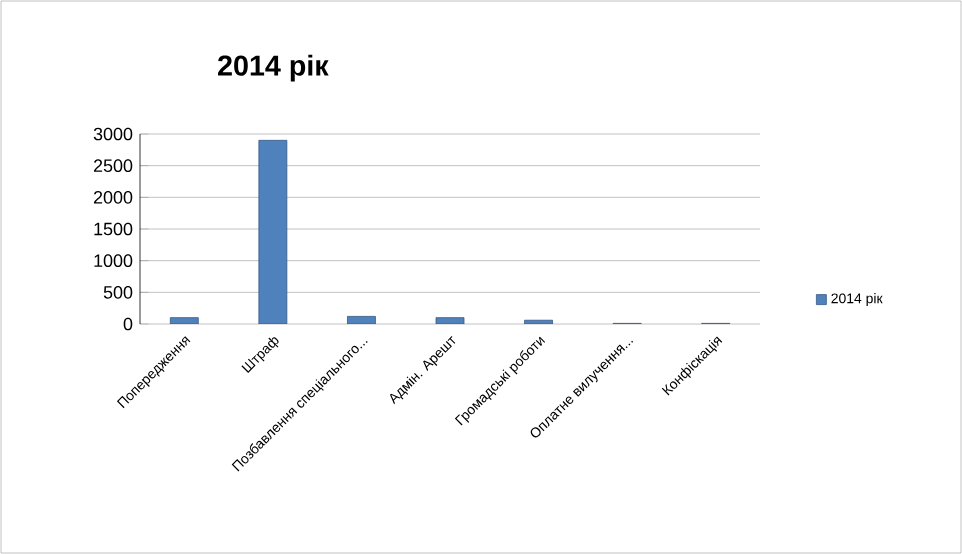  What do you see at coordinates (113, 261) in the screenshot?
I see `y-tick-label: 1000` at bounding box center [113, 261].